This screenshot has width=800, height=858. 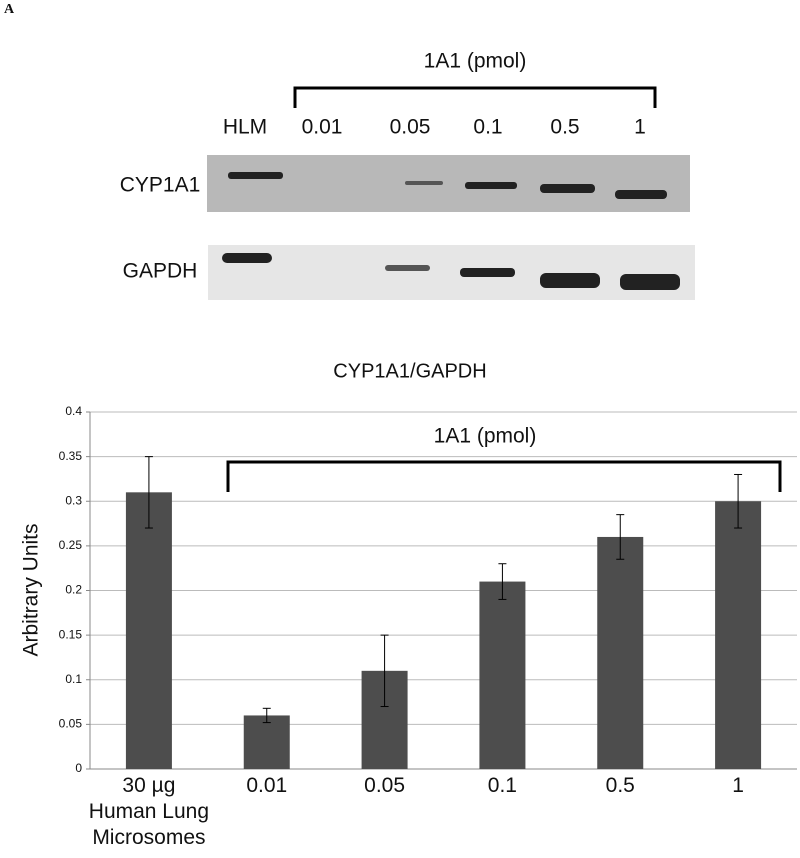 What do you see at coordinates (78, 768) in the screenshot?
I see `y-tick-label: 0` at bounding box center [78, 768].